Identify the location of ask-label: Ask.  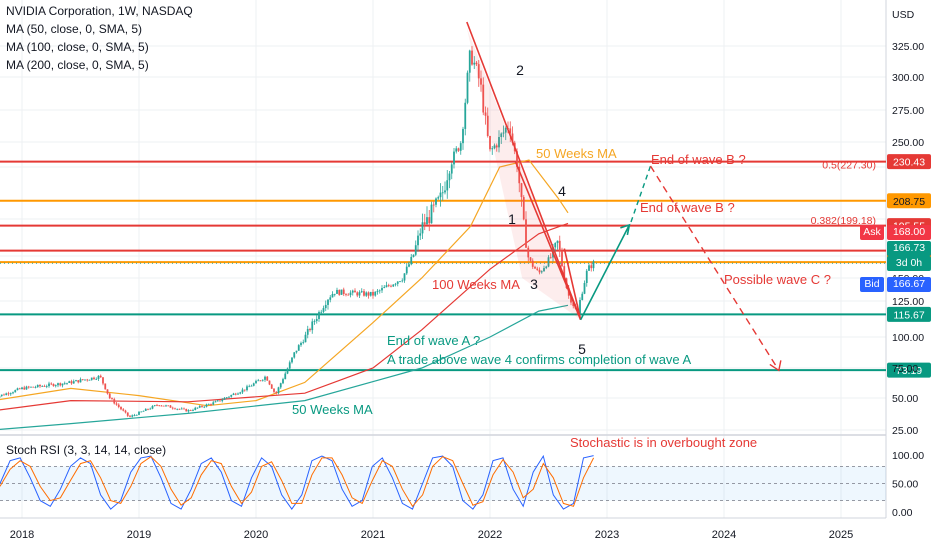
(872, 232).